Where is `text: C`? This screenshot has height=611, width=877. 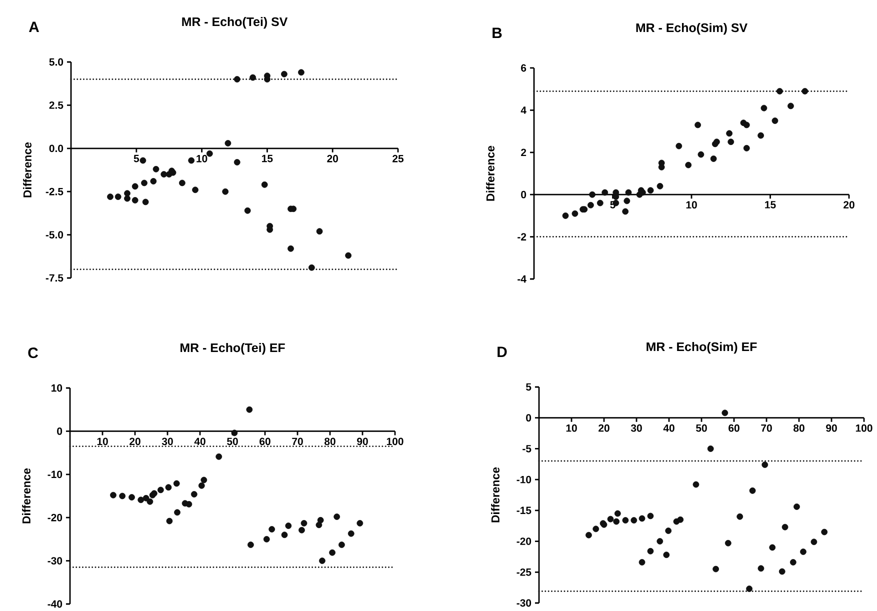 text: C is located at coordinates (33, 353).